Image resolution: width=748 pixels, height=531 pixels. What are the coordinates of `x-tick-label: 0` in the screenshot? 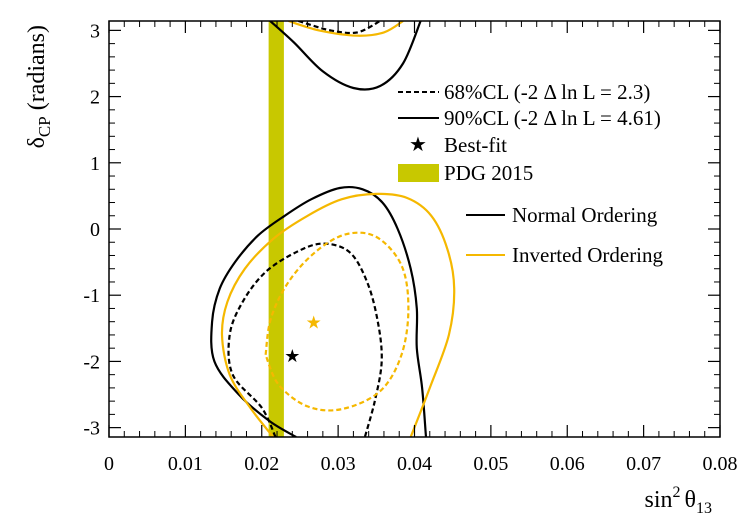 It's located at (109, 464).